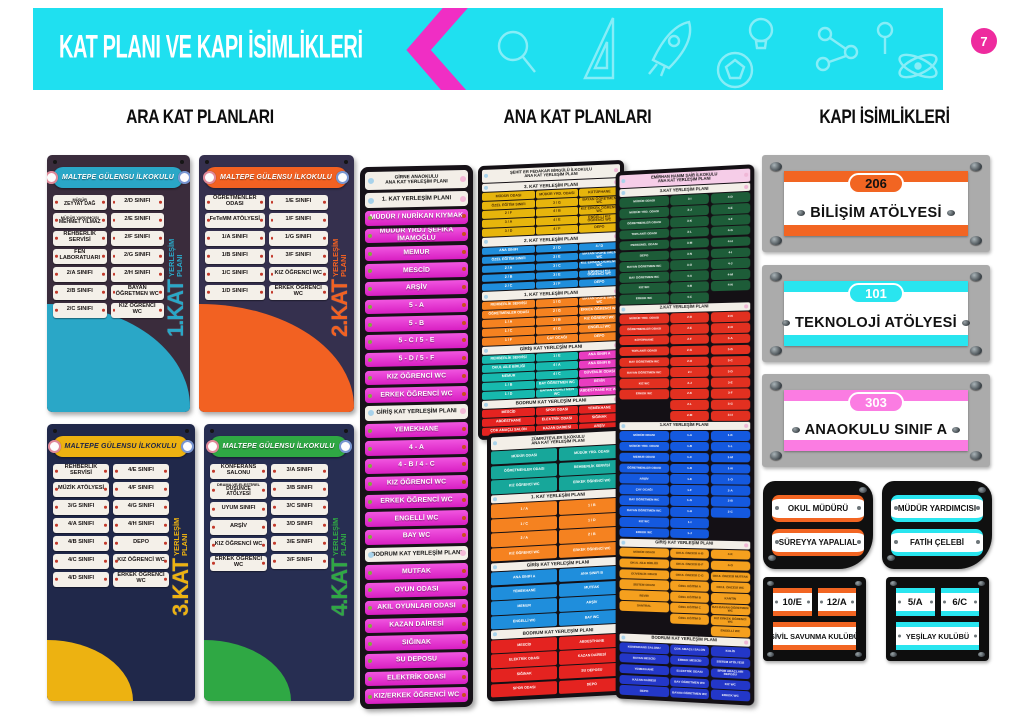 This screenshot has height=728, width=1030. What do you see at coordinates (184, 177) in the screenshot?
I see `school-logo-icon` at bounding box center [184, 177].